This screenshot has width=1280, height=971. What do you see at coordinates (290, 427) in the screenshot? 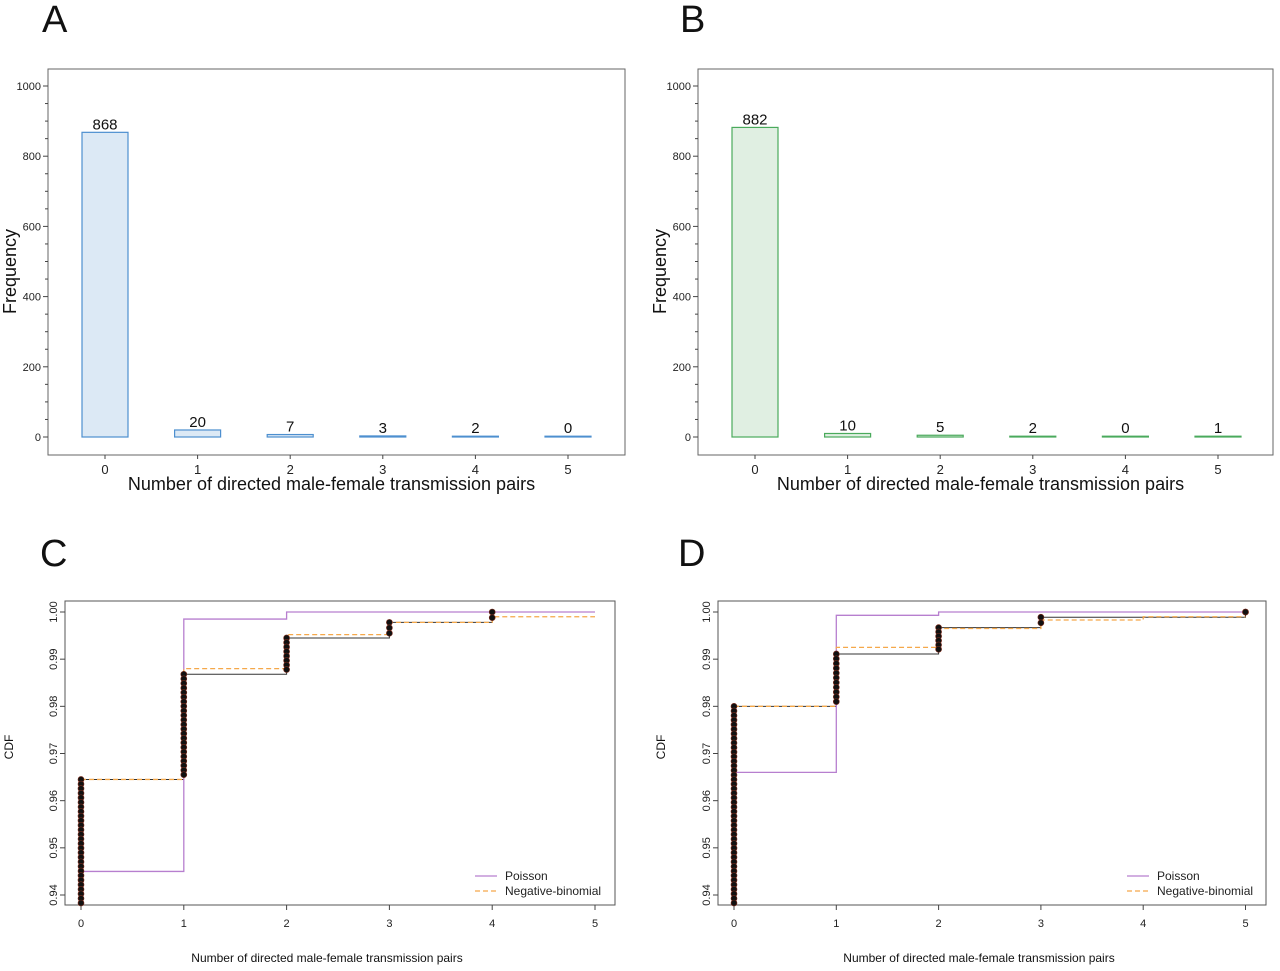
I see `bar-data-label: 7` at bounding box center [290, 427].